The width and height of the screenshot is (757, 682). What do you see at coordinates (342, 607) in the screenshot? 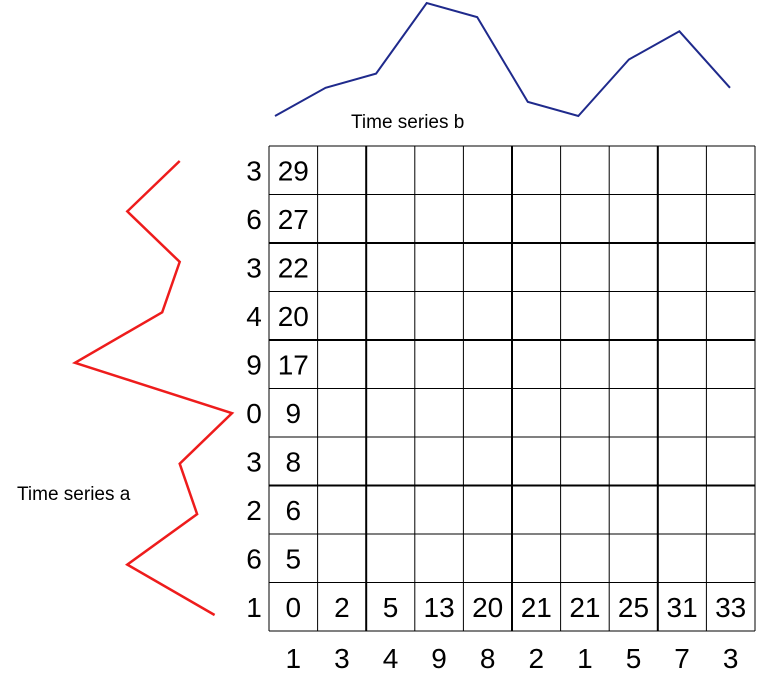
I see `cell-value: 2` at bounding box center [342, 607].